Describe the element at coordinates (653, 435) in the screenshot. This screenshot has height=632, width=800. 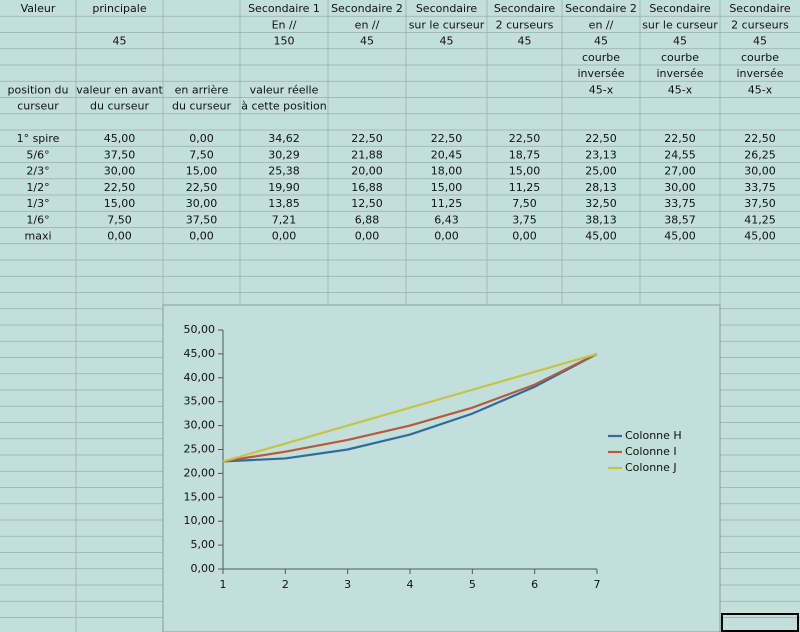
I see `legend-label: Colonne H` at that location.